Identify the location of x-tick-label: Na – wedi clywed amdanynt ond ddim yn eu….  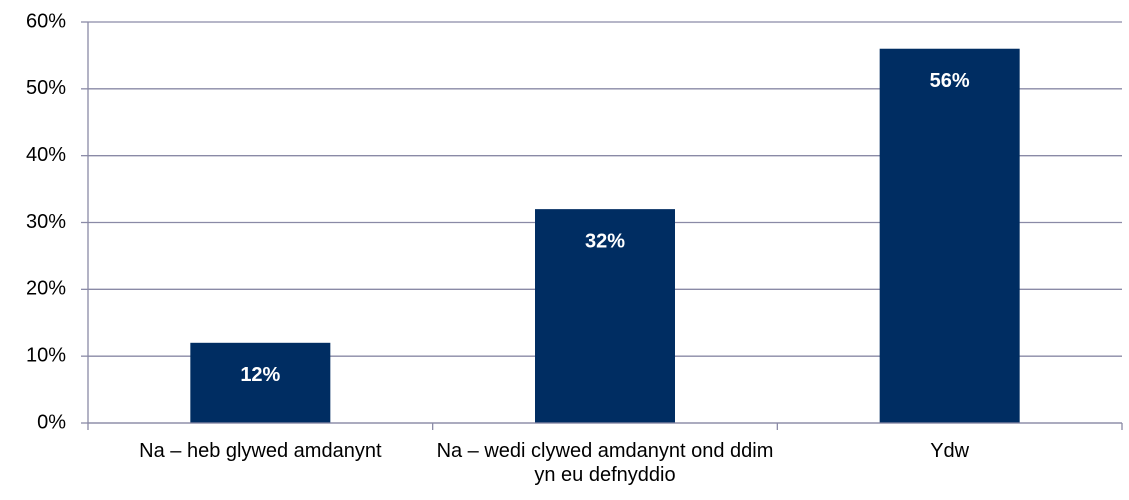
(605, 463).